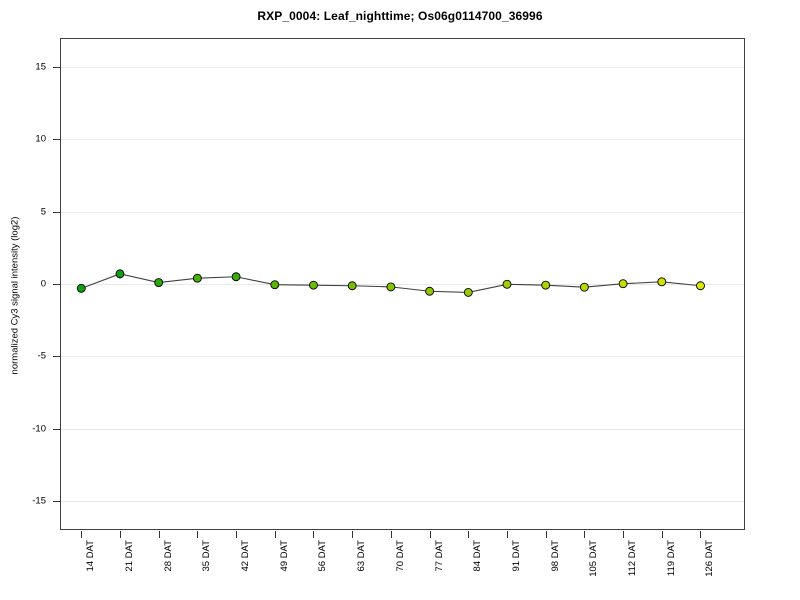 The width and height of the screenshot is (800, 600). Describe the element at coordinates (671, 558) in the screenshot. I see `x-tick-label: 119 DAT` at that location.